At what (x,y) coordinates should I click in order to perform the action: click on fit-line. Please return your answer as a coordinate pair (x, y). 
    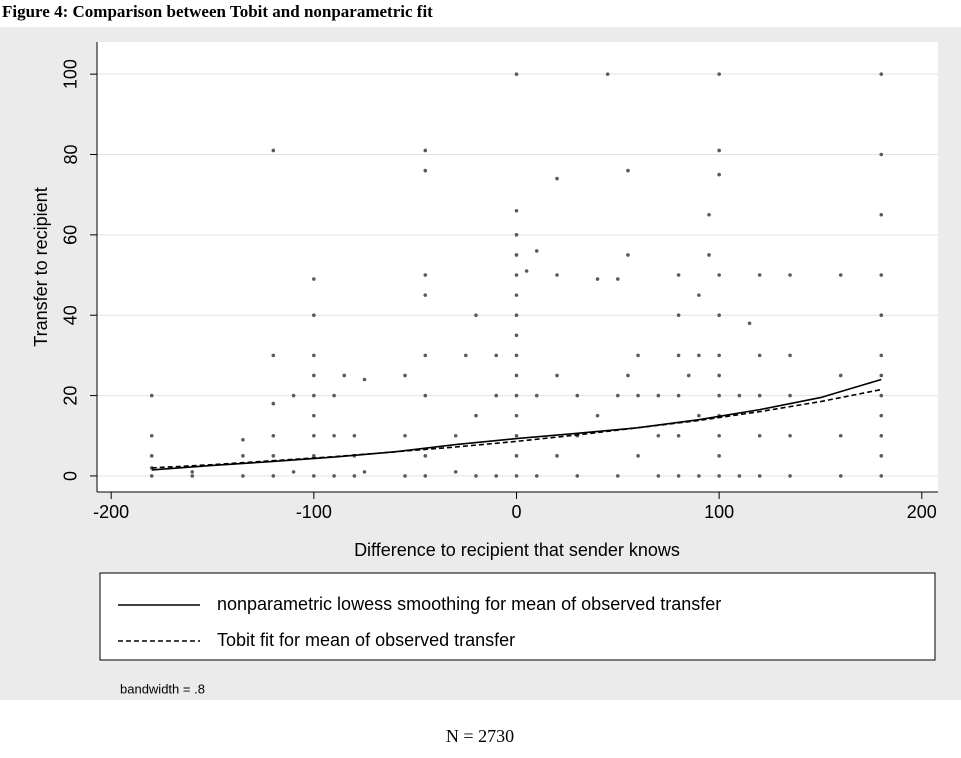
    Looking at the image, I should click on (516, 424).